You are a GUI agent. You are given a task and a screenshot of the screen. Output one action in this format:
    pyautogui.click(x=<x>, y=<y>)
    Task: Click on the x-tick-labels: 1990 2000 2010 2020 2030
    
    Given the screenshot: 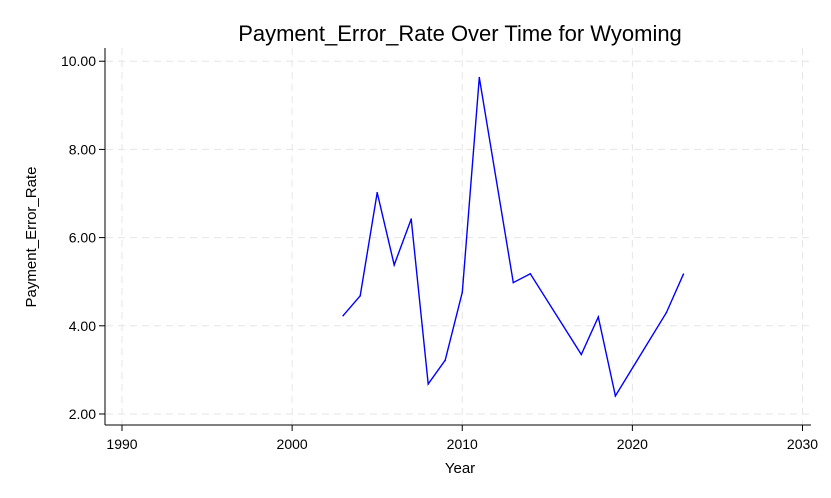 What is the action you would take?
    pyautogui.click(x=462, y=444)
    